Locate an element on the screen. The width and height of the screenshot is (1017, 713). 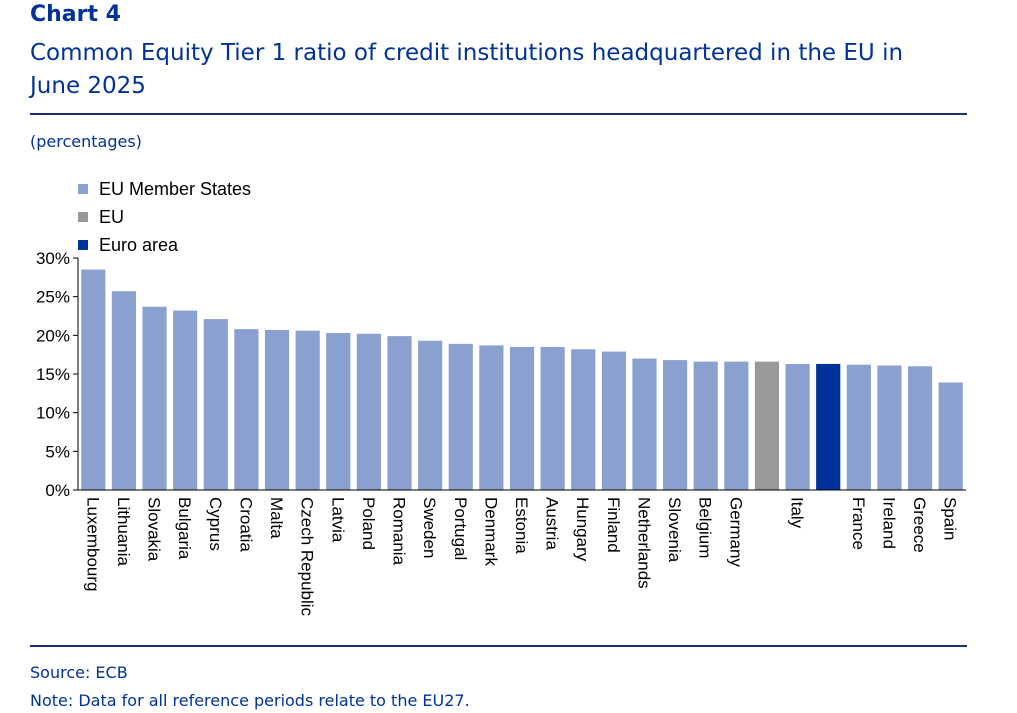
top-rule is located at coordinates (498, 114).